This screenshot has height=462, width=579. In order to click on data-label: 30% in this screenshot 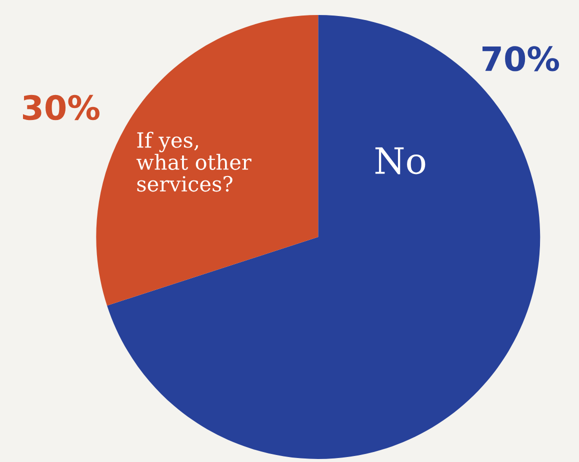, I will do `click(61, 107)`.